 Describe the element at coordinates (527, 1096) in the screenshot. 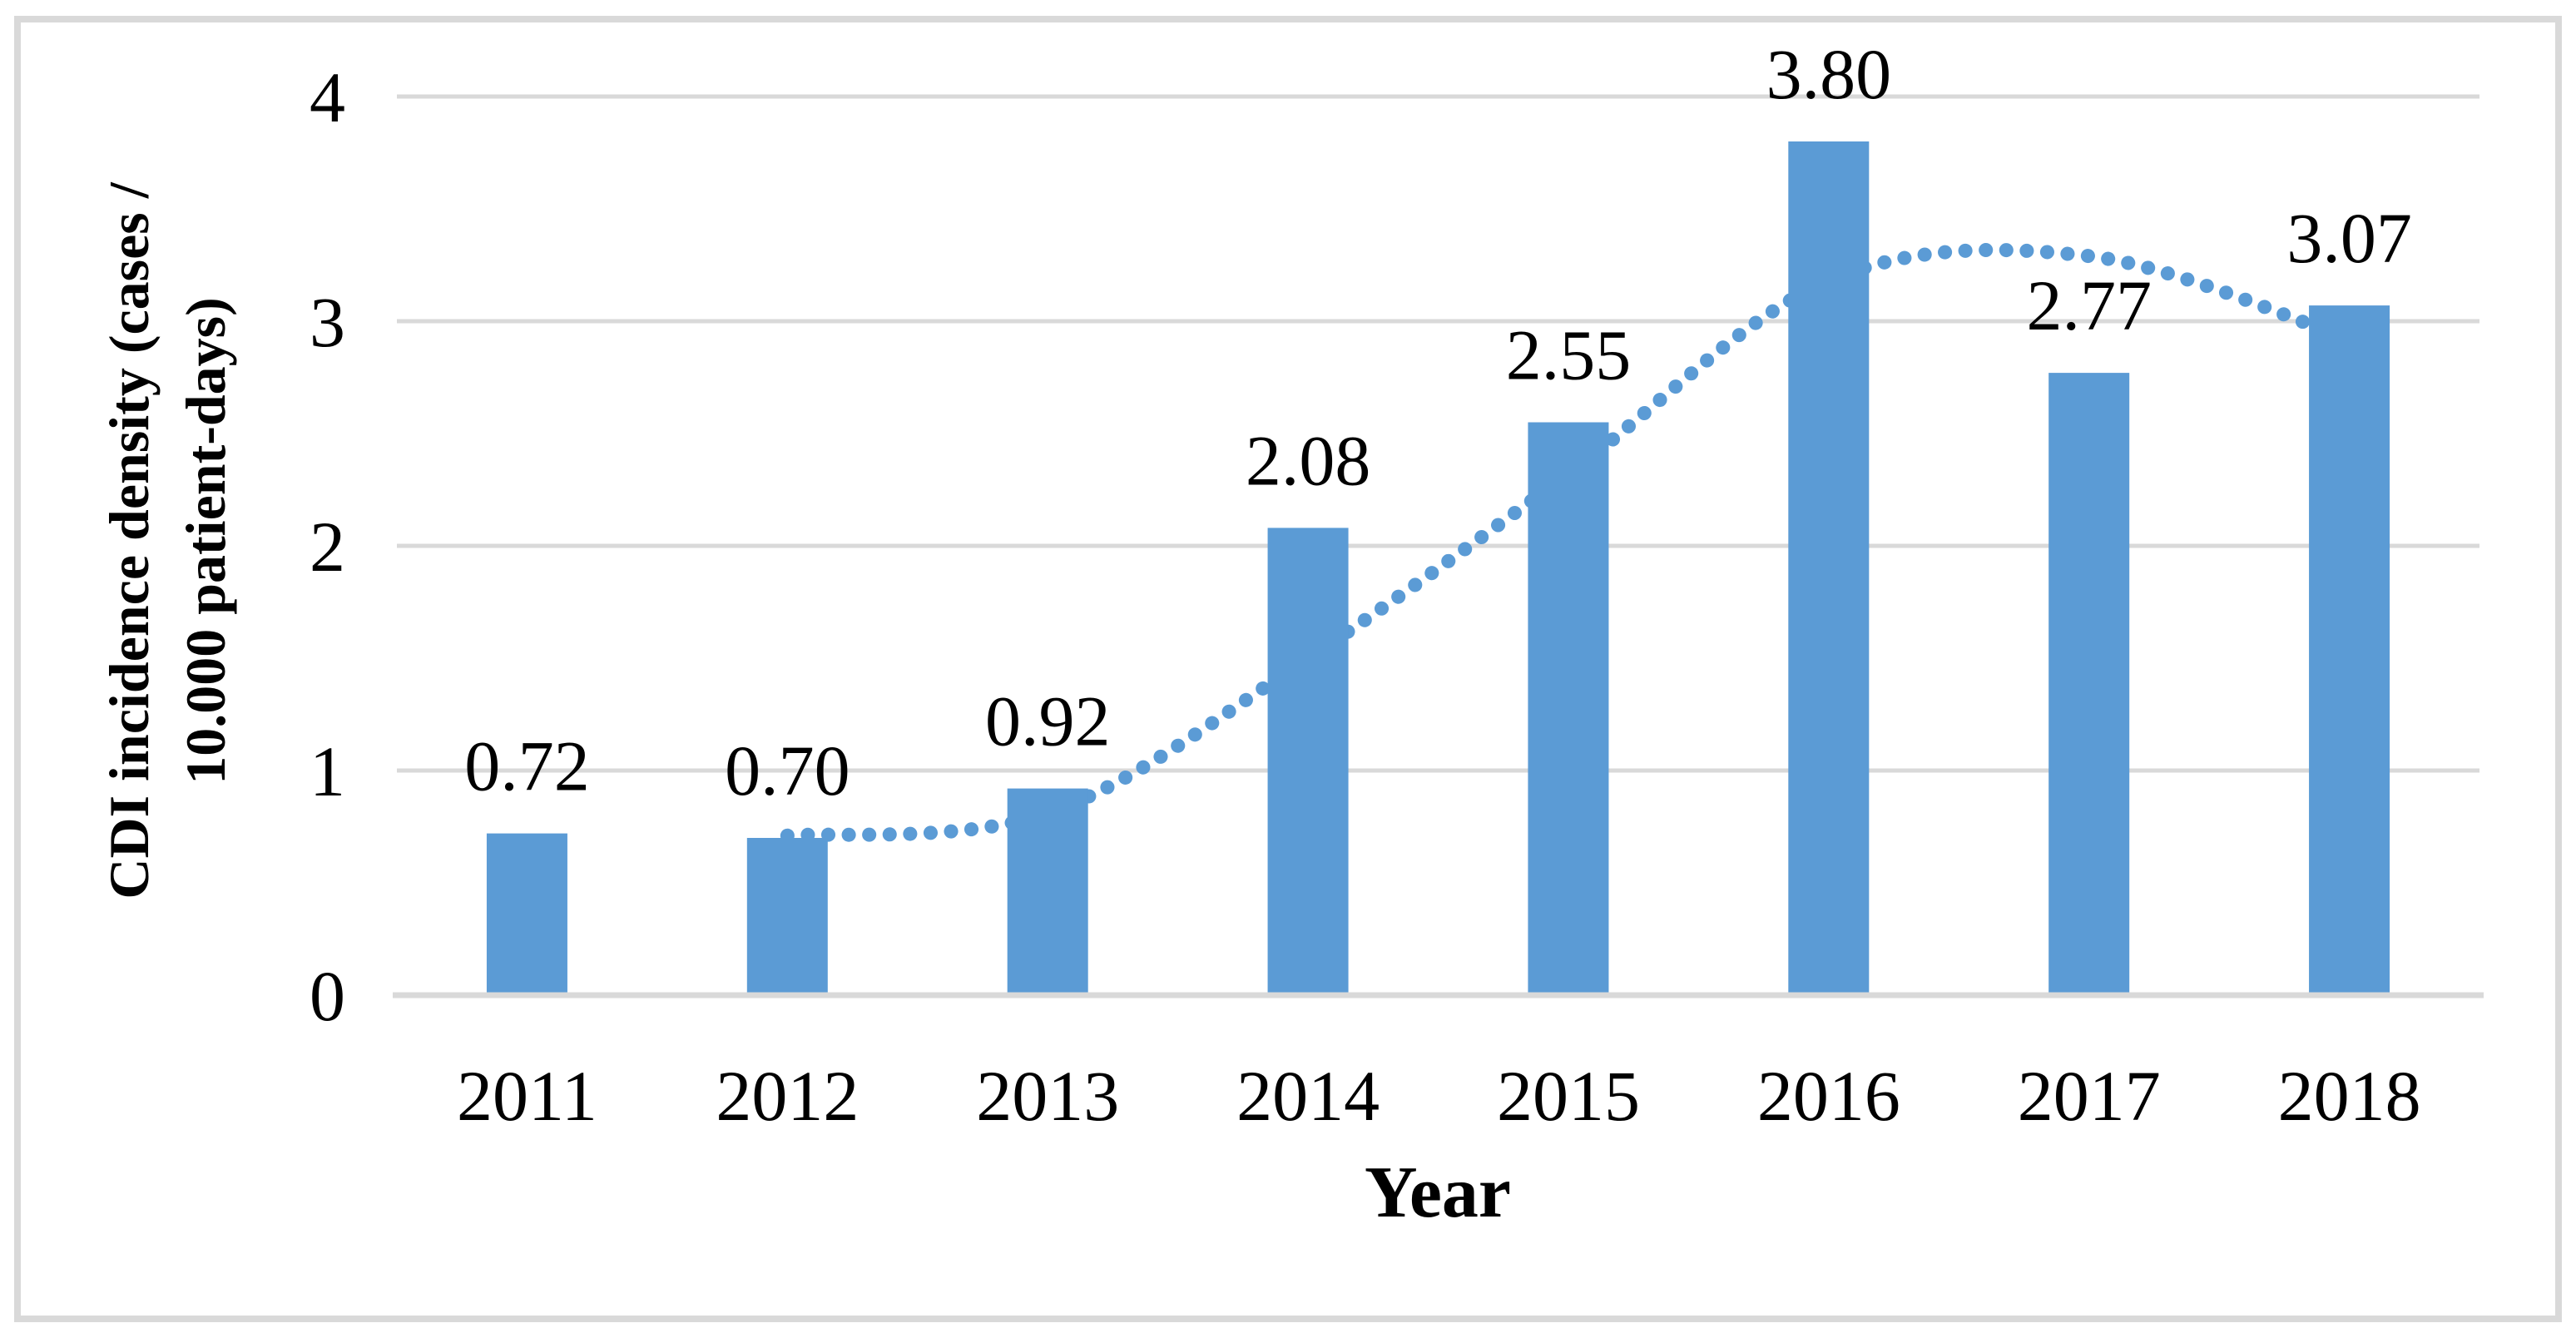

I see `x-tick-label-2011: 2011` at that location.